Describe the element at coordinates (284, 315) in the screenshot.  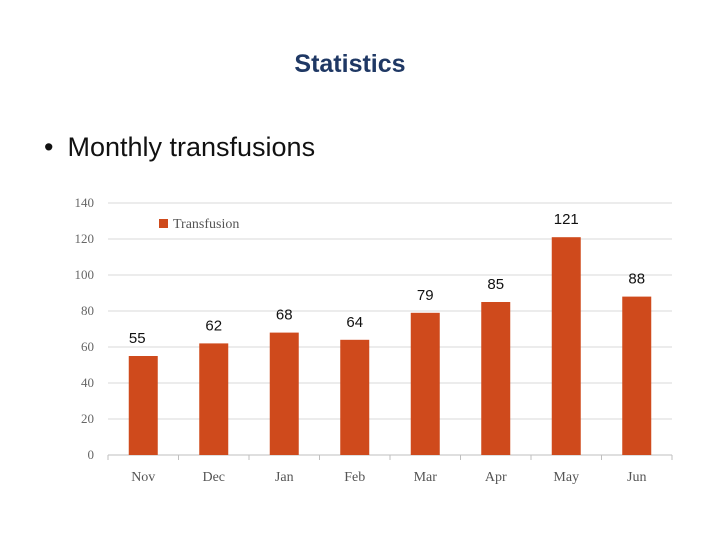
I see `data-label: 68` at that location.